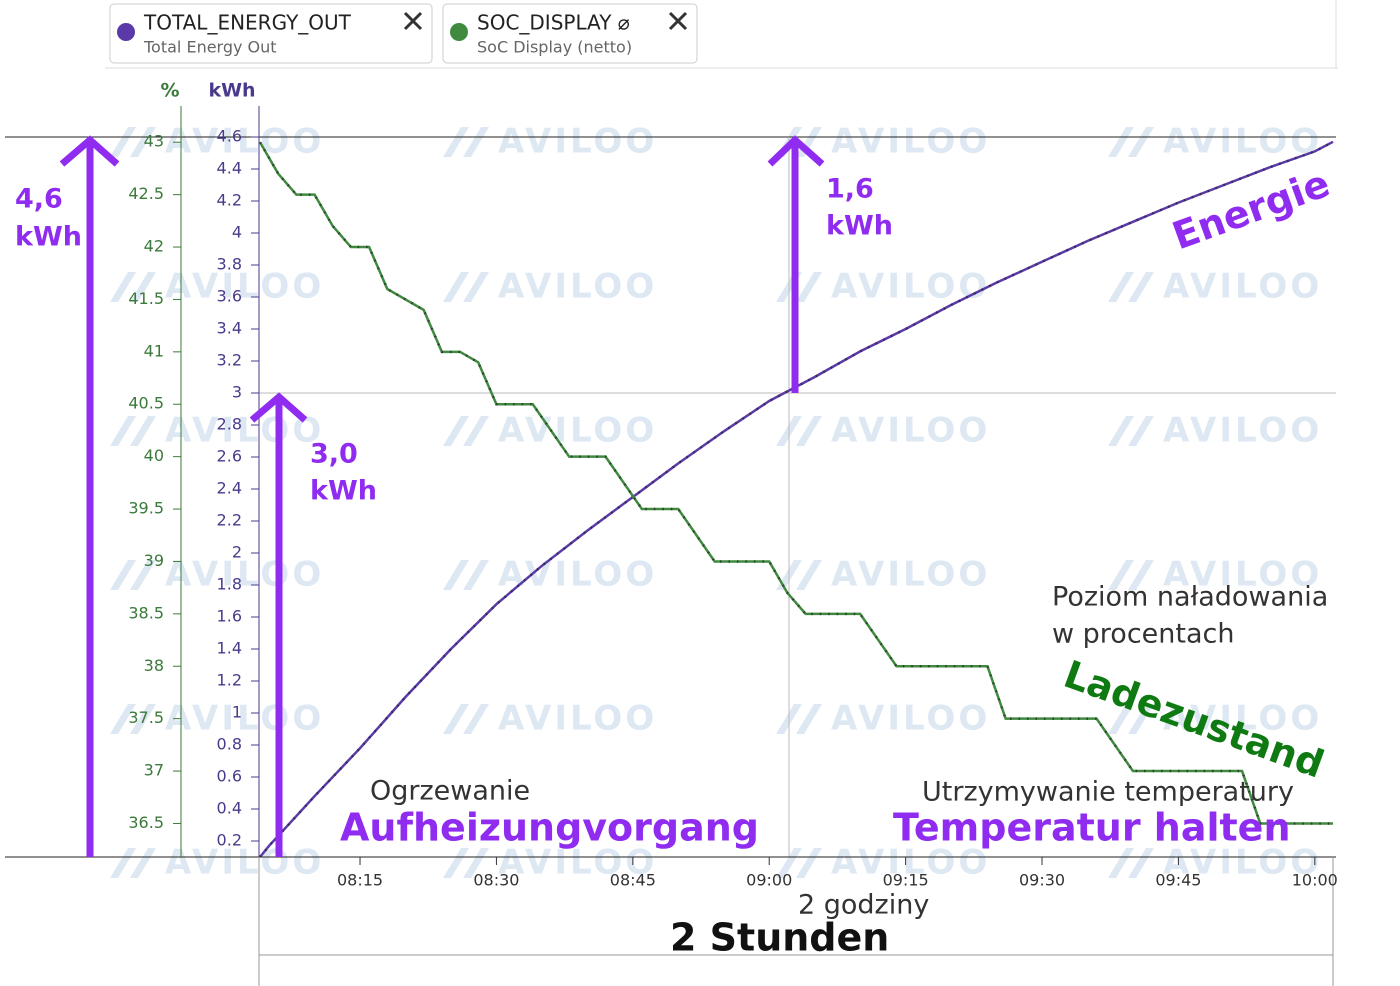 Image resolution: width=1400 pixels, height=986 pixels. What do you see at coordinates (1092, 828) in the screenshot?
I see `annotation: Temperatur halten` at bounding box center [1092, 828].